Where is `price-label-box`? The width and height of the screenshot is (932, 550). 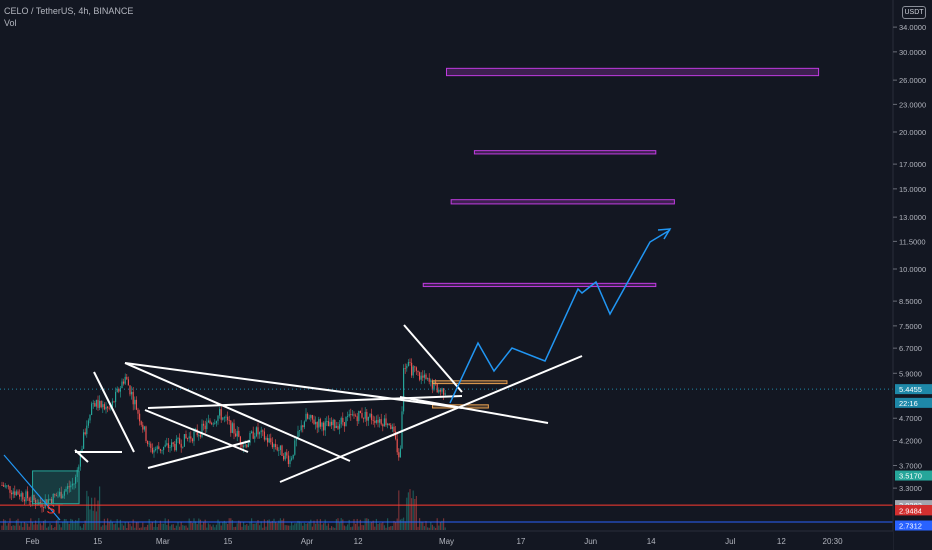 price-label-box is located at coordinates (913, 510).